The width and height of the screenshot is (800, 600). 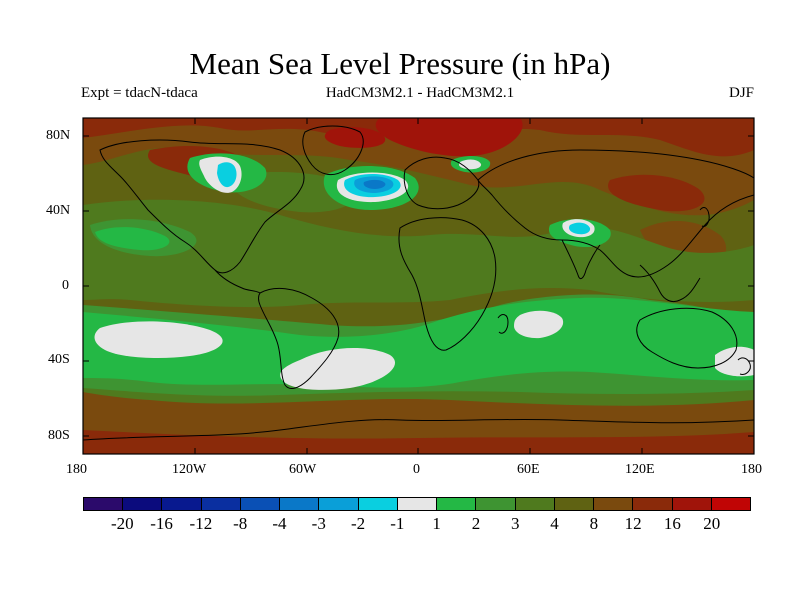 What do you see at coordinates (528, 469) in the screenshot?
I see `x-tick-label: 60E` at bounding box center [528, 469].